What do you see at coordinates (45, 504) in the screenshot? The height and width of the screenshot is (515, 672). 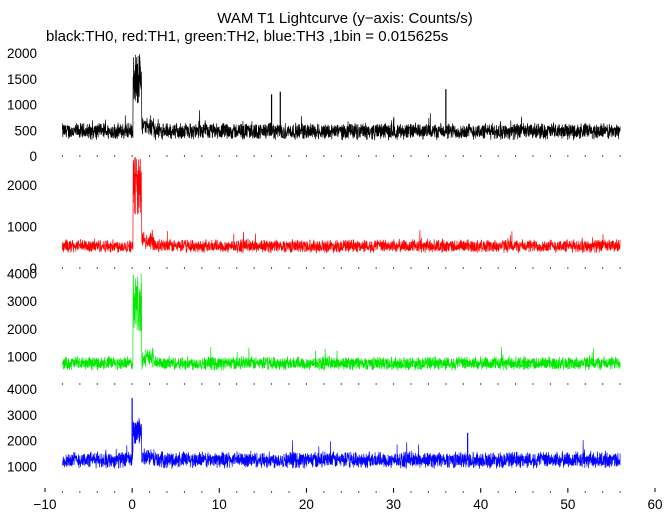 I see `x-tick-label: −10` at bounding box center [45, 504].